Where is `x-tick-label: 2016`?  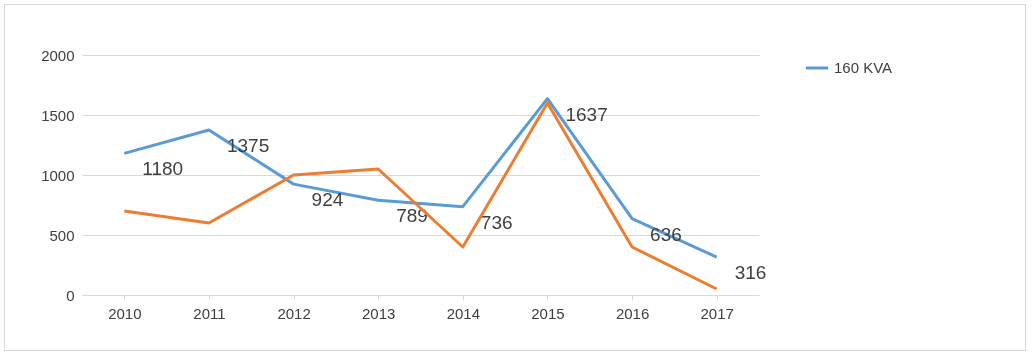 x-tick-label: 2016 is located at coordinates (632, 313).